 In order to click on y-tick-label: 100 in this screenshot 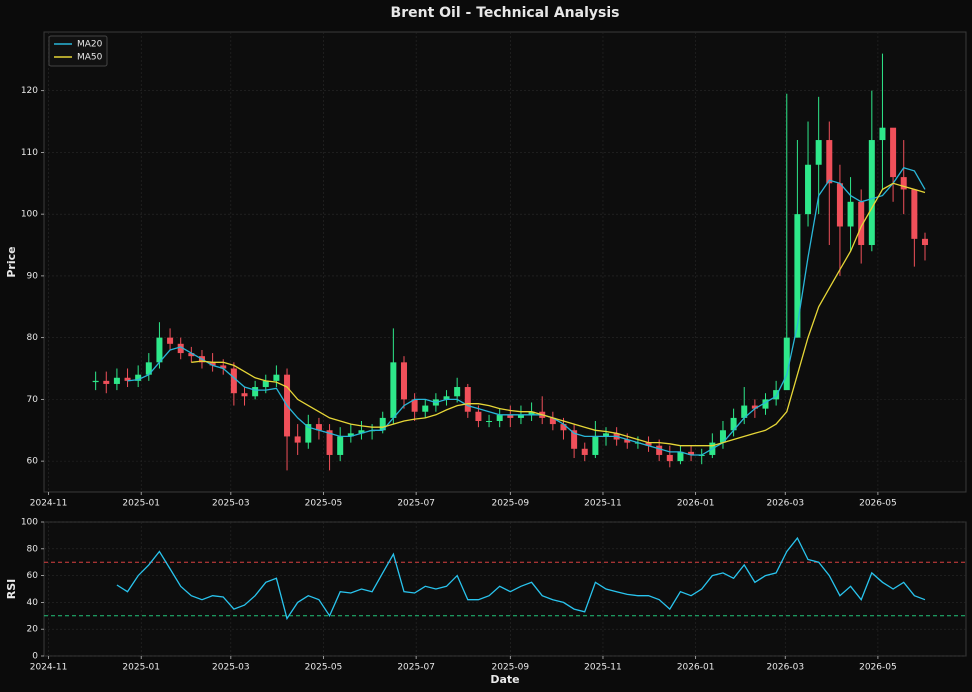, I will do `click(29, 215)`.